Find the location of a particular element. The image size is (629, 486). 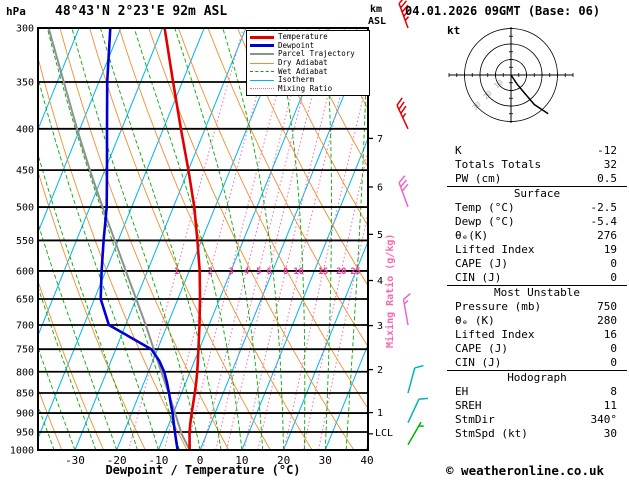

km-axis: 1 2 3 4 5 6 7 is located at coordinates (375, 276).